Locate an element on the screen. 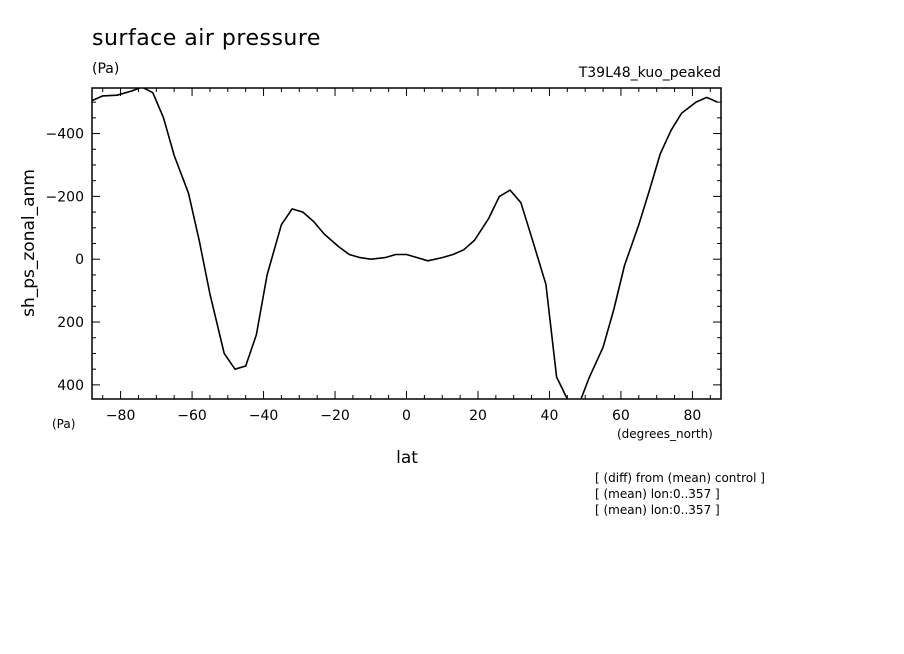 Image resolution: width=904 pixels, height=654 pixels. x-tick-labels: −80 −60 −40 −20 0 20 40 60 80 is located at coordinates (404, 416).